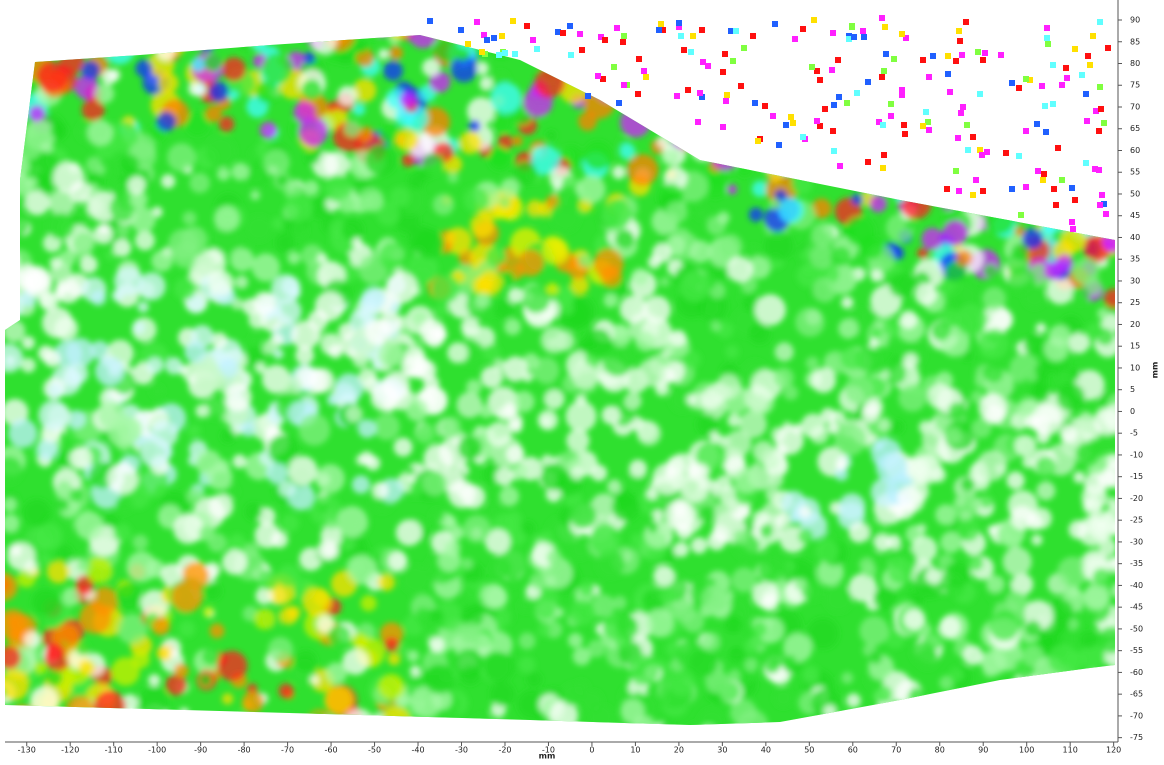 The image size is (1164, 765). Describe the element at coordinates (1135, 280) in the screenshot. I see `y-tick-label: 30` at that location.